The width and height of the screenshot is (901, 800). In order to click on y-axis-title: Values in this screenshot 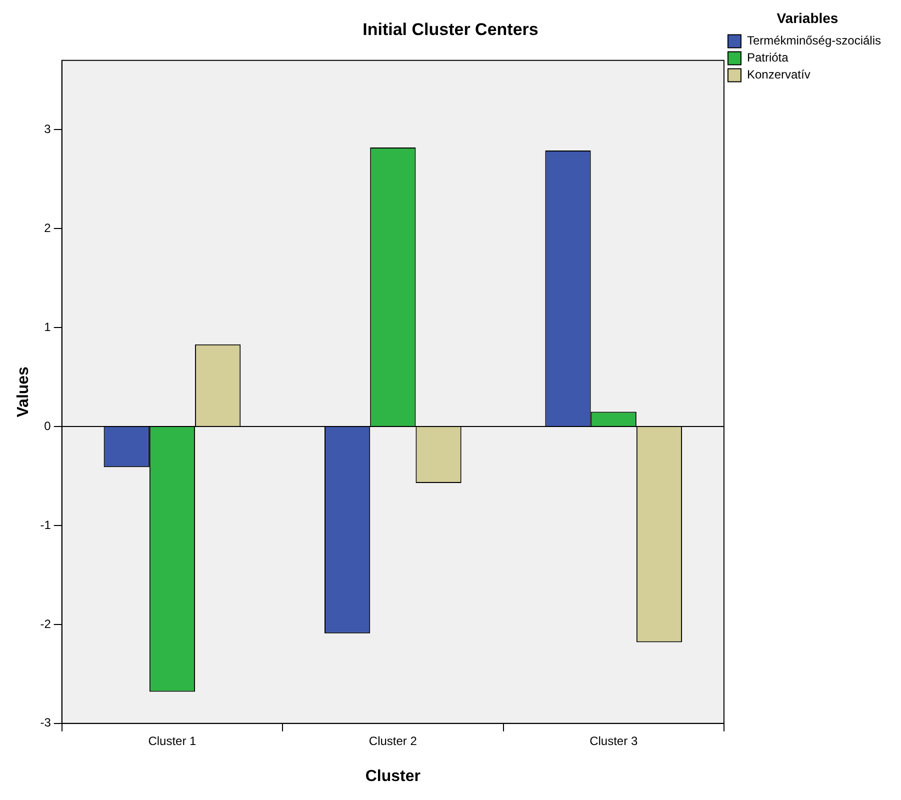, I will do `click(23, 392)`.